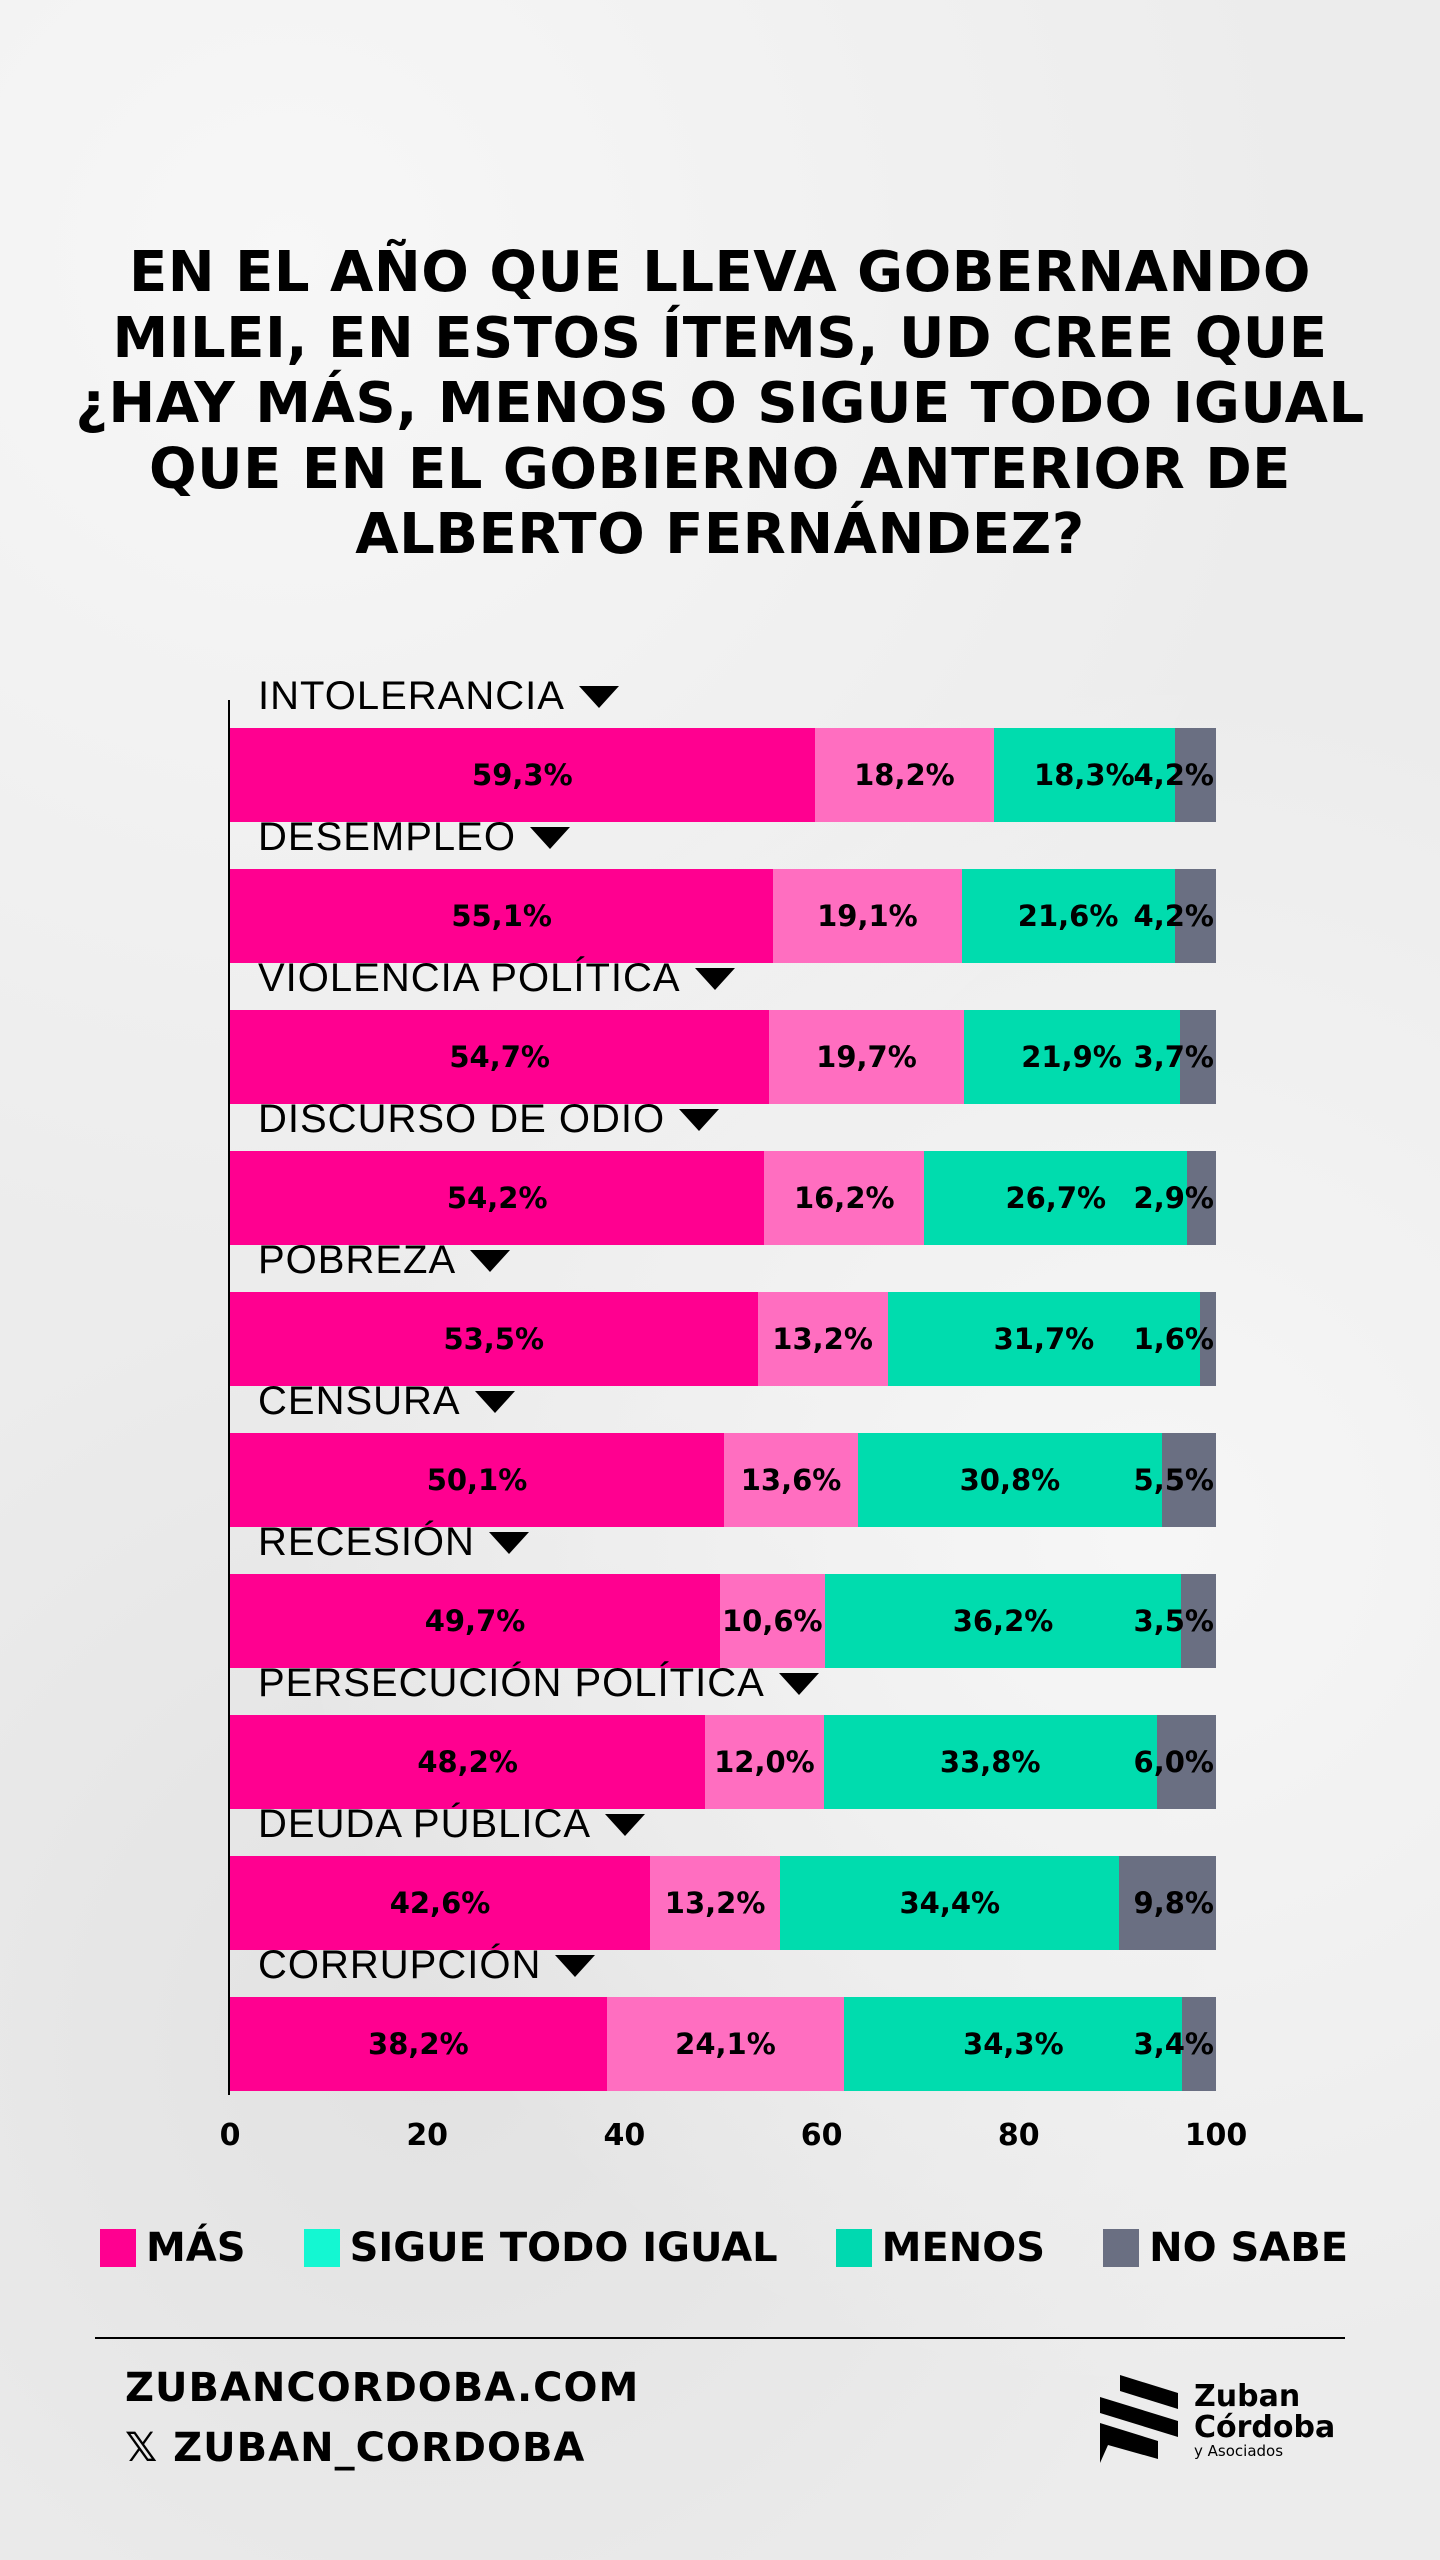 The image size is (1440, 2560). Describe the element at coordinates (1216, 2135) in the screenshot. I see `x-tick-label: 100` at that location.